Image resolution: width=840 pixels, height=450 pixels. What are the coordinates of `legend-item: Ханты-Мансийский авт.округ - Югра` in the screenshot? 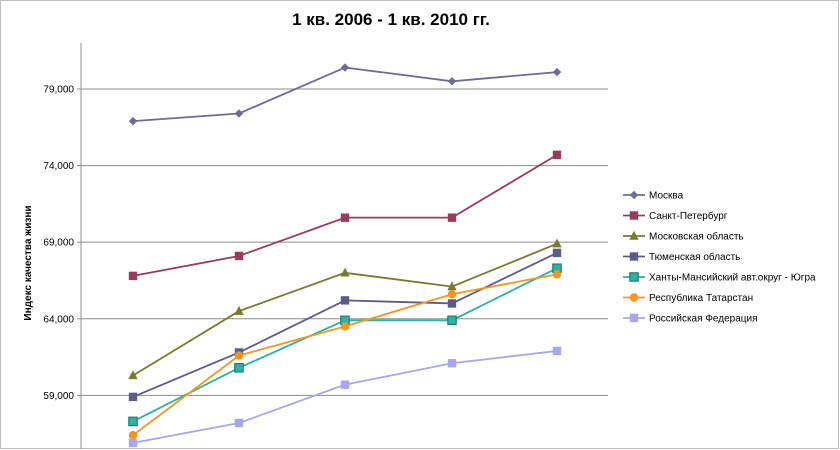 It's located at (719, 278).